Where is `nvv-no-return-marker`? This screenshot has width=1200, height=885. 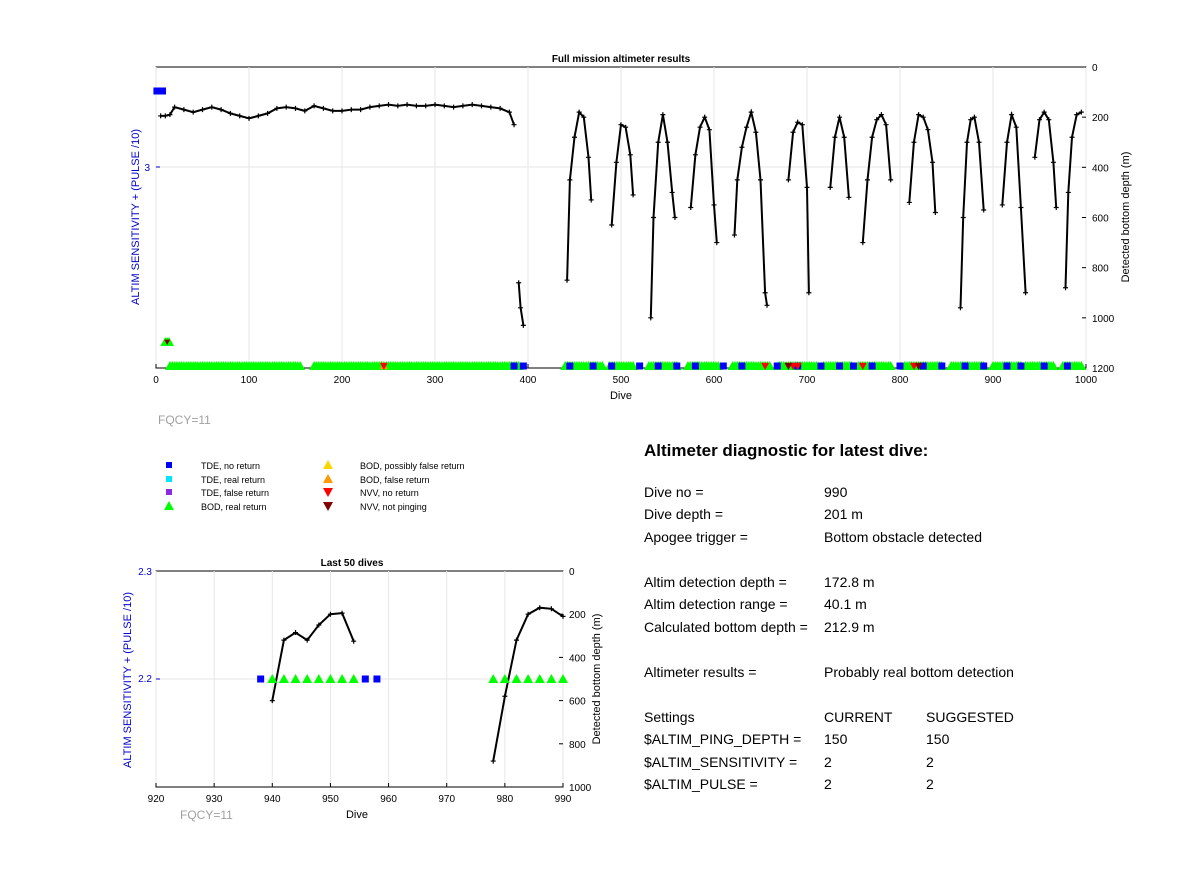
nvv-no-return-marker is located at coordinates (797, 366).